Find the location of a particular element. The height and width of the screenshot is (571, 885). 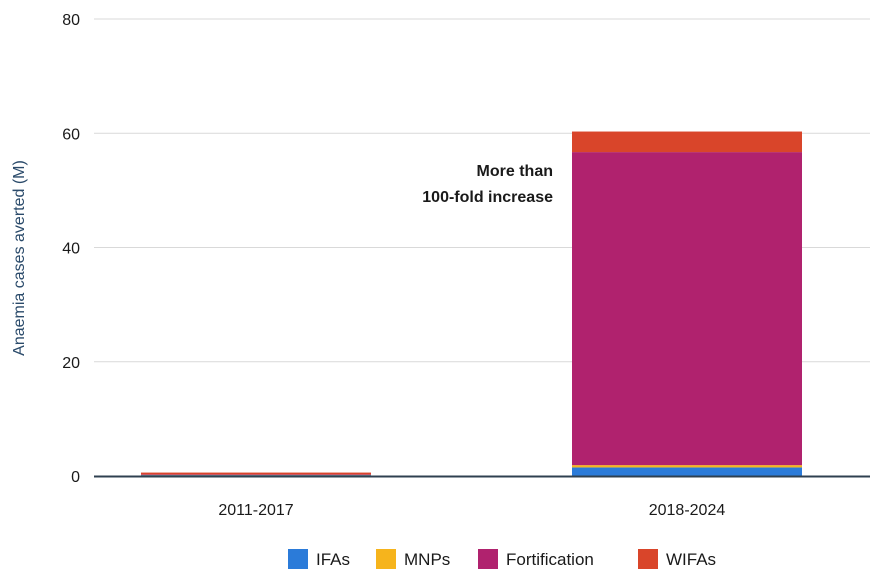

y-tick-label: 80 is located at coordinates (71, 20).